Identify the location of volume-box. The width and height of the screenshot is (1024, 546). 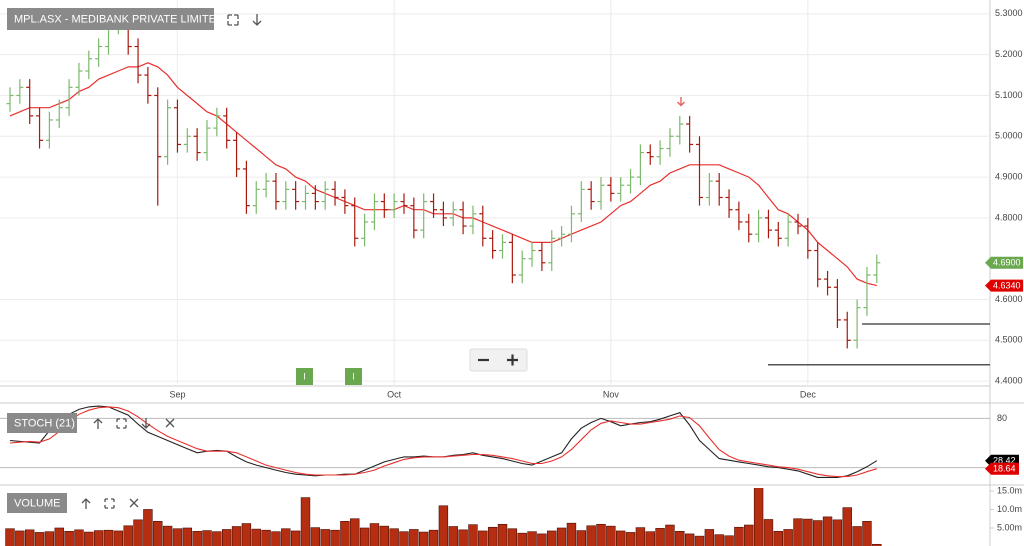
(37, 503).